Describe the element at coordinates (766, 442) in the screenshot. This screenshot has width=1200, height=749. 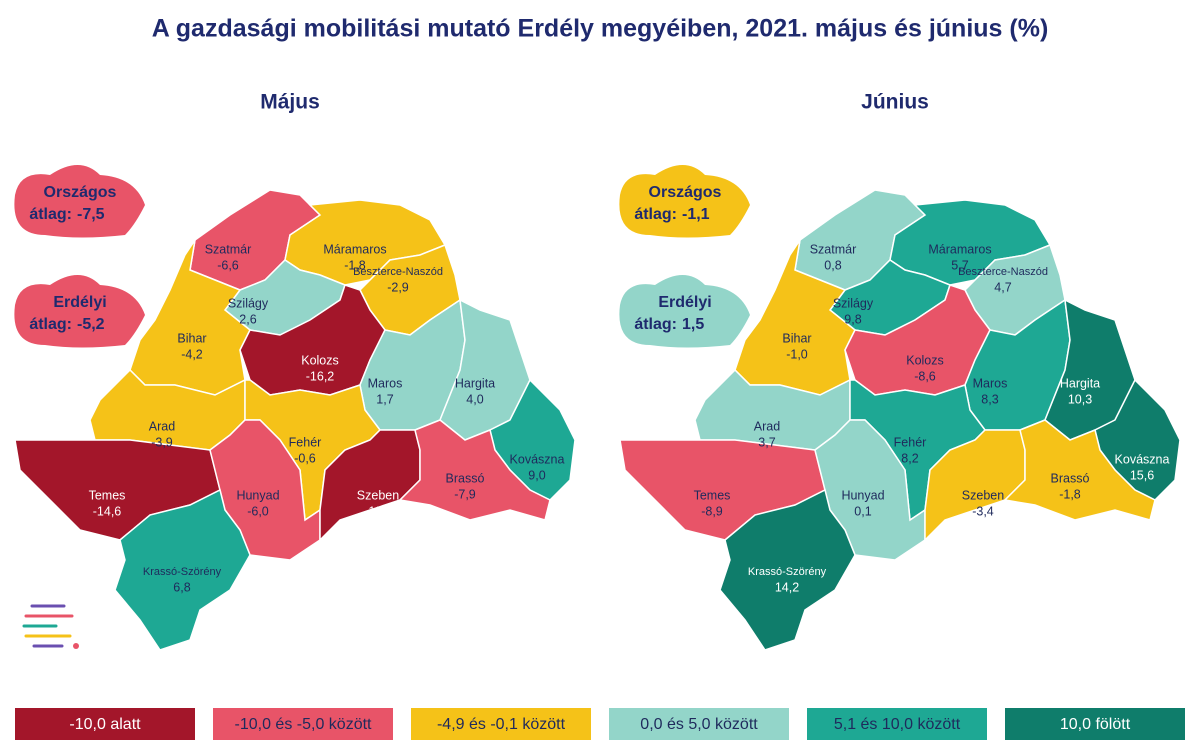
I see `county-value: 3,7` at that location.